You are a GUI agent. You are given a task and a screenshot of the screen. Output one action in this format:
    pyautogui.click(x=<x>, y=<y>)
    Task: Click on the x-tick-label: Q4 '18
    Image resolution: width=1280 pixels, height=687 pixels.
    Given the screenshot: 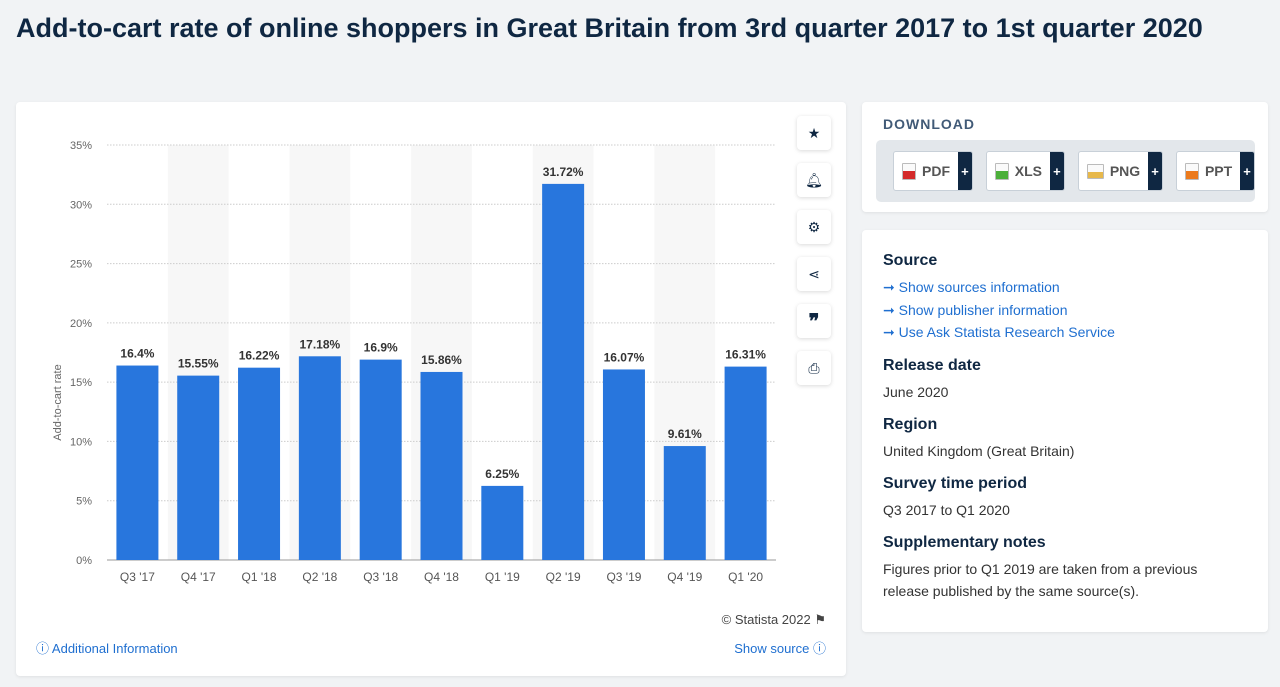 What is the action you would take?
    pyautogui.click(x=441, y=577)
    